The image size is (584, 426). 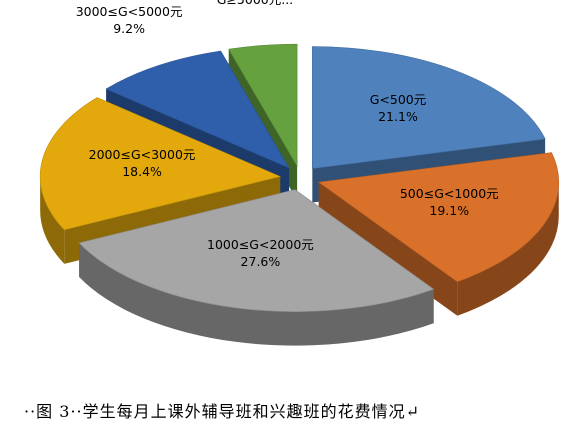 What do you see at coordinates (129, 29) in the screenshot?
I see `value-label: 9.2%` at bounding box center [129, 29].